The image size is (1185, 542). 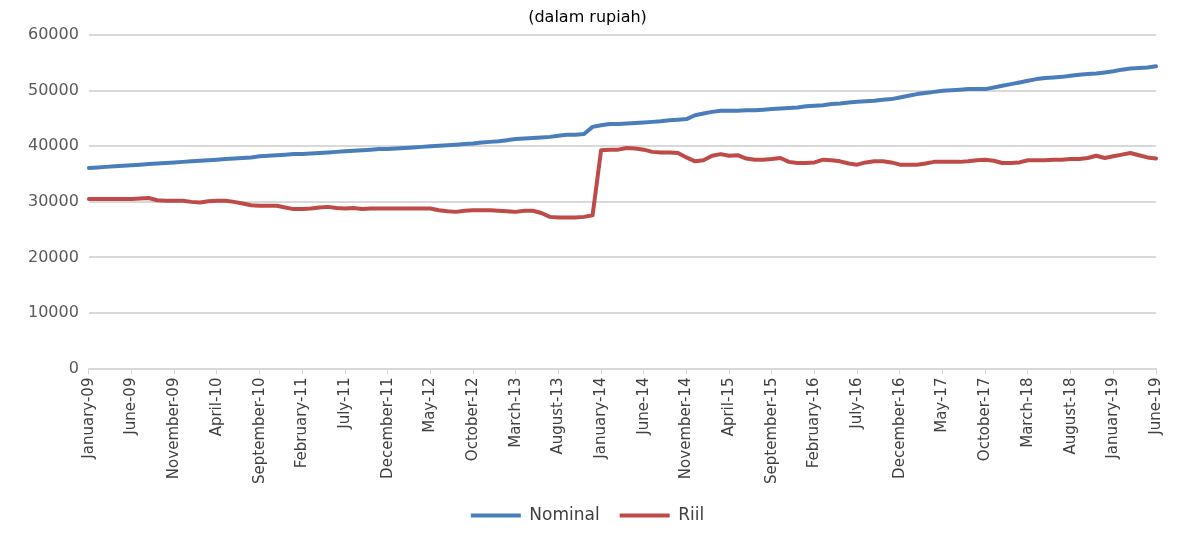 What do you see at coordinates (73, 367) in the screenshot?
I see `y-tick-label: 0` at bounding box center [73, 367].